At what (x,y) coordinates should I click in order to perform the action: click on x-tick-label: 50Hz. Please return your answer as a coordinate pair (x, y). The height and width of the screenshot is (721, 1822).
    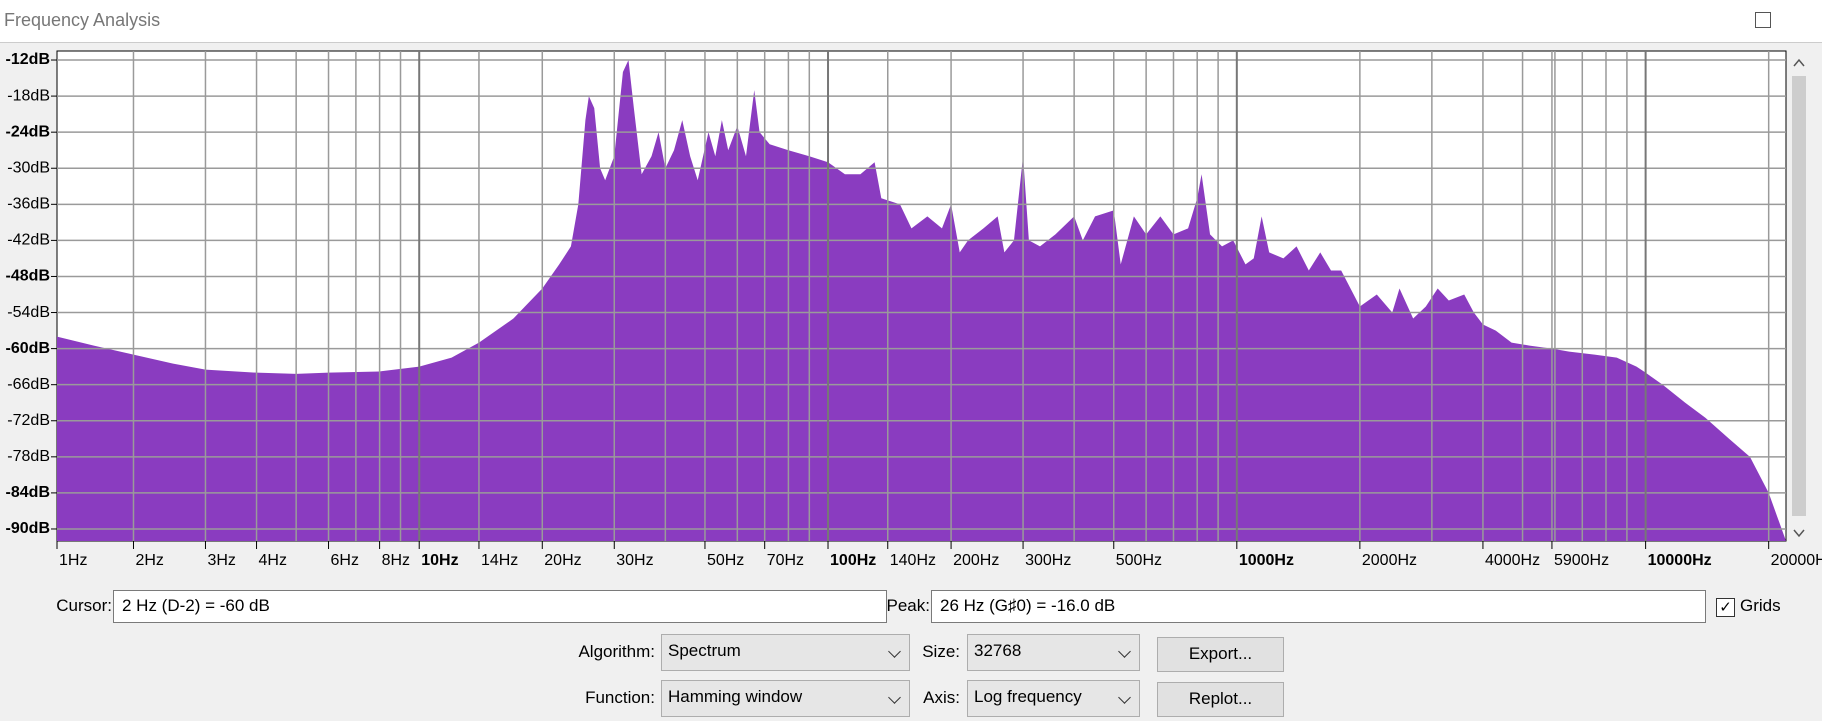
    Looking at the image, I should click on (725, 560).